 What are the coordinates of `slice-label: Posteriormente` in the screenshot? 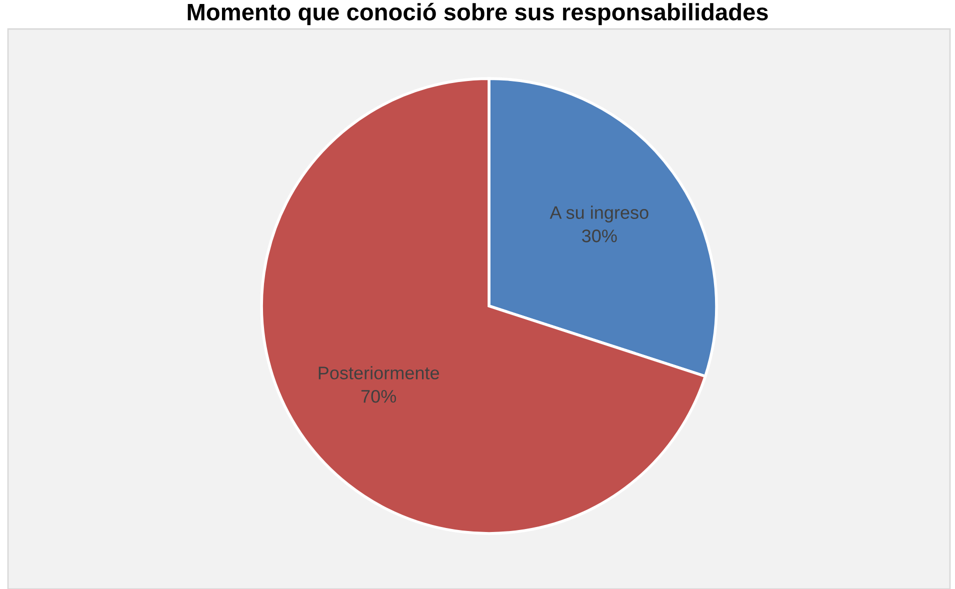 It's located at (379, 373).